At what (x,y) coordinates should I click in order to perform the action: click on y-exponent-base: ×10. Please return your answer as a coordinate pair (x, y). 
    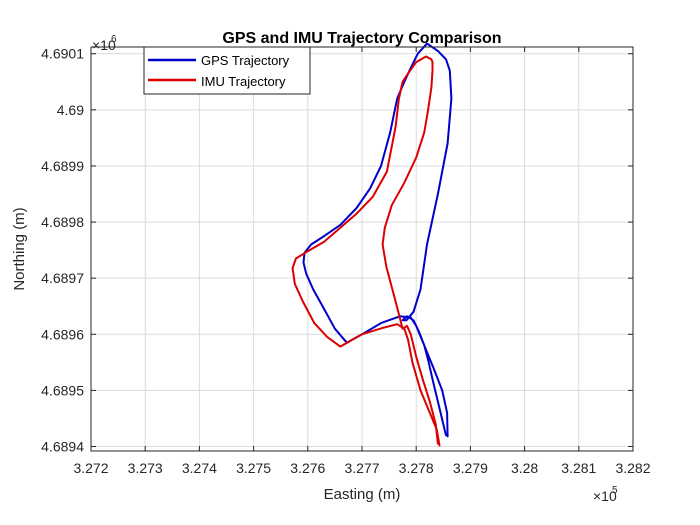
    Looking at the image, I should click on (104, 45).